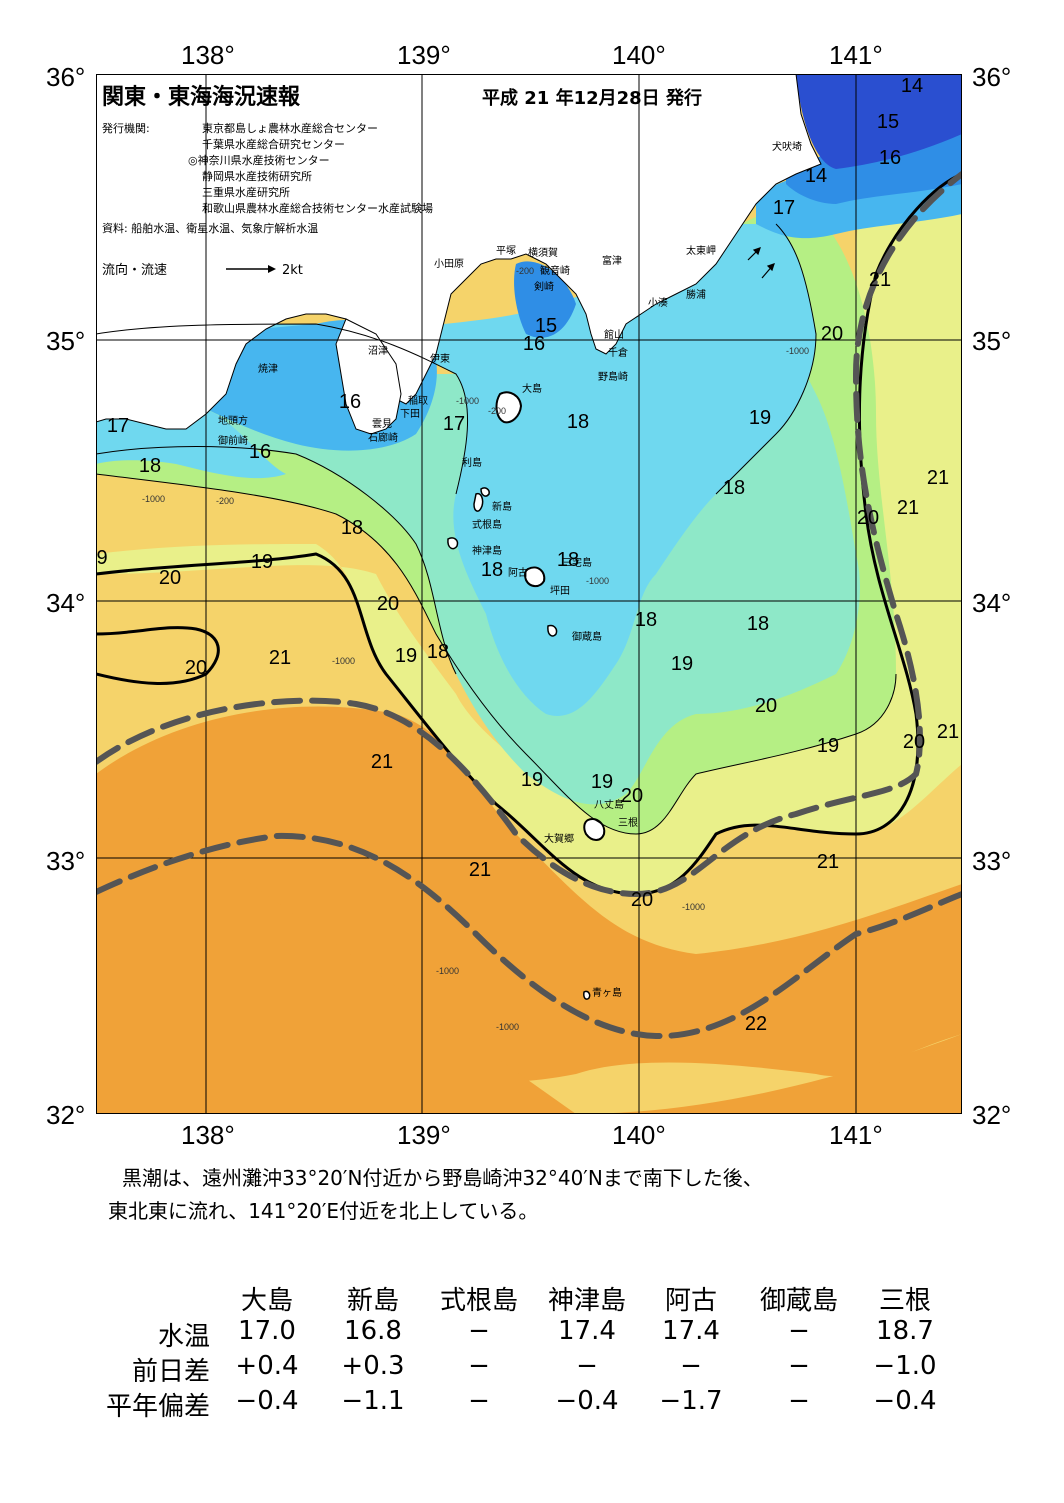 This screenshot has width=1064, height=1503. Describe the element at coordinates (388, 604) in the screenshot. I see `isotherm-label-20-b: 20` at that location.